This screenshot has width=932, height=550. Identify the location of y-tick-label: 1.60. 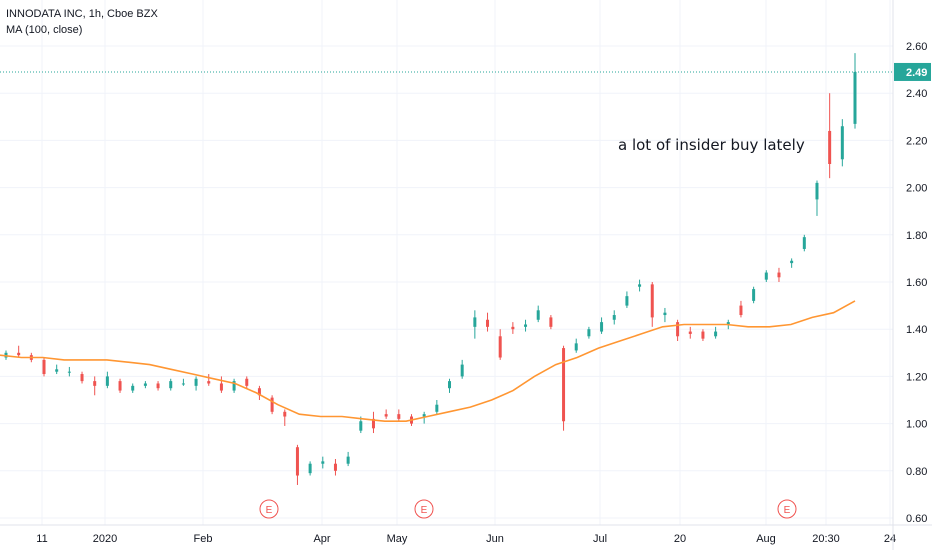
(916, 283).